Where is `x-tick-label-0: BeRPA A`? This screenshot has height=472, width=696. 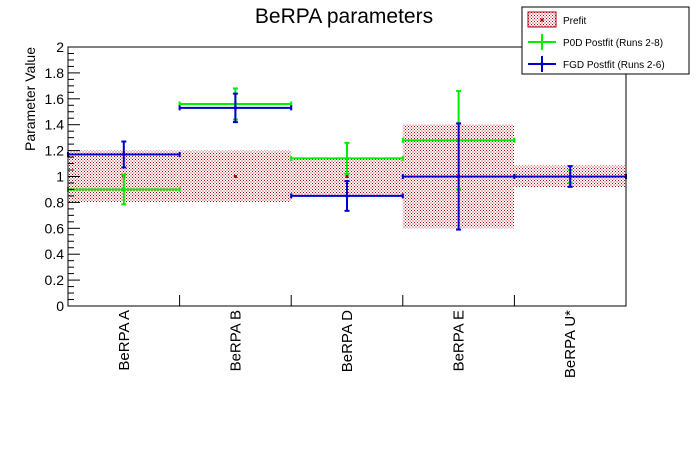 x-tick-label-0: BeRPA A is located at coordinates (124, 340).